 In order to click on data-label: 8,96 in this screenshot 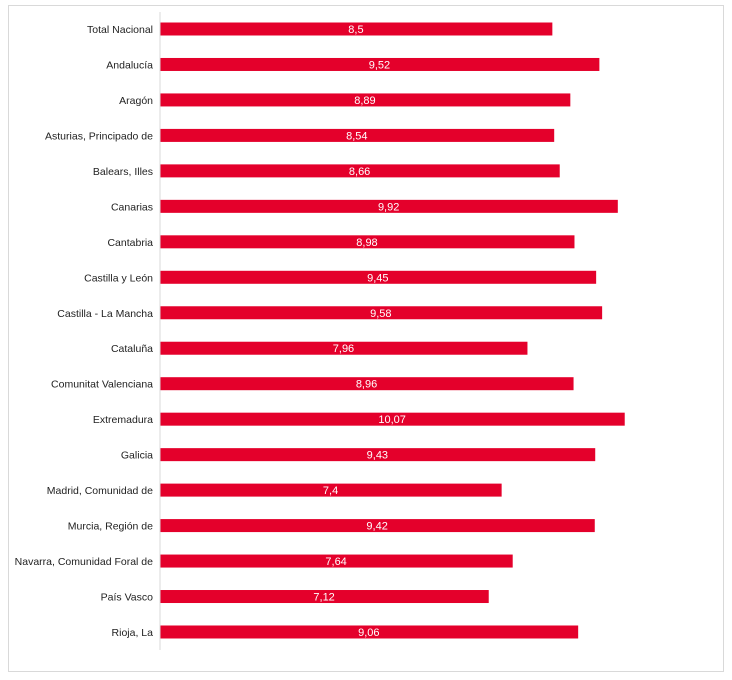, I will do `click(366, 385)`.